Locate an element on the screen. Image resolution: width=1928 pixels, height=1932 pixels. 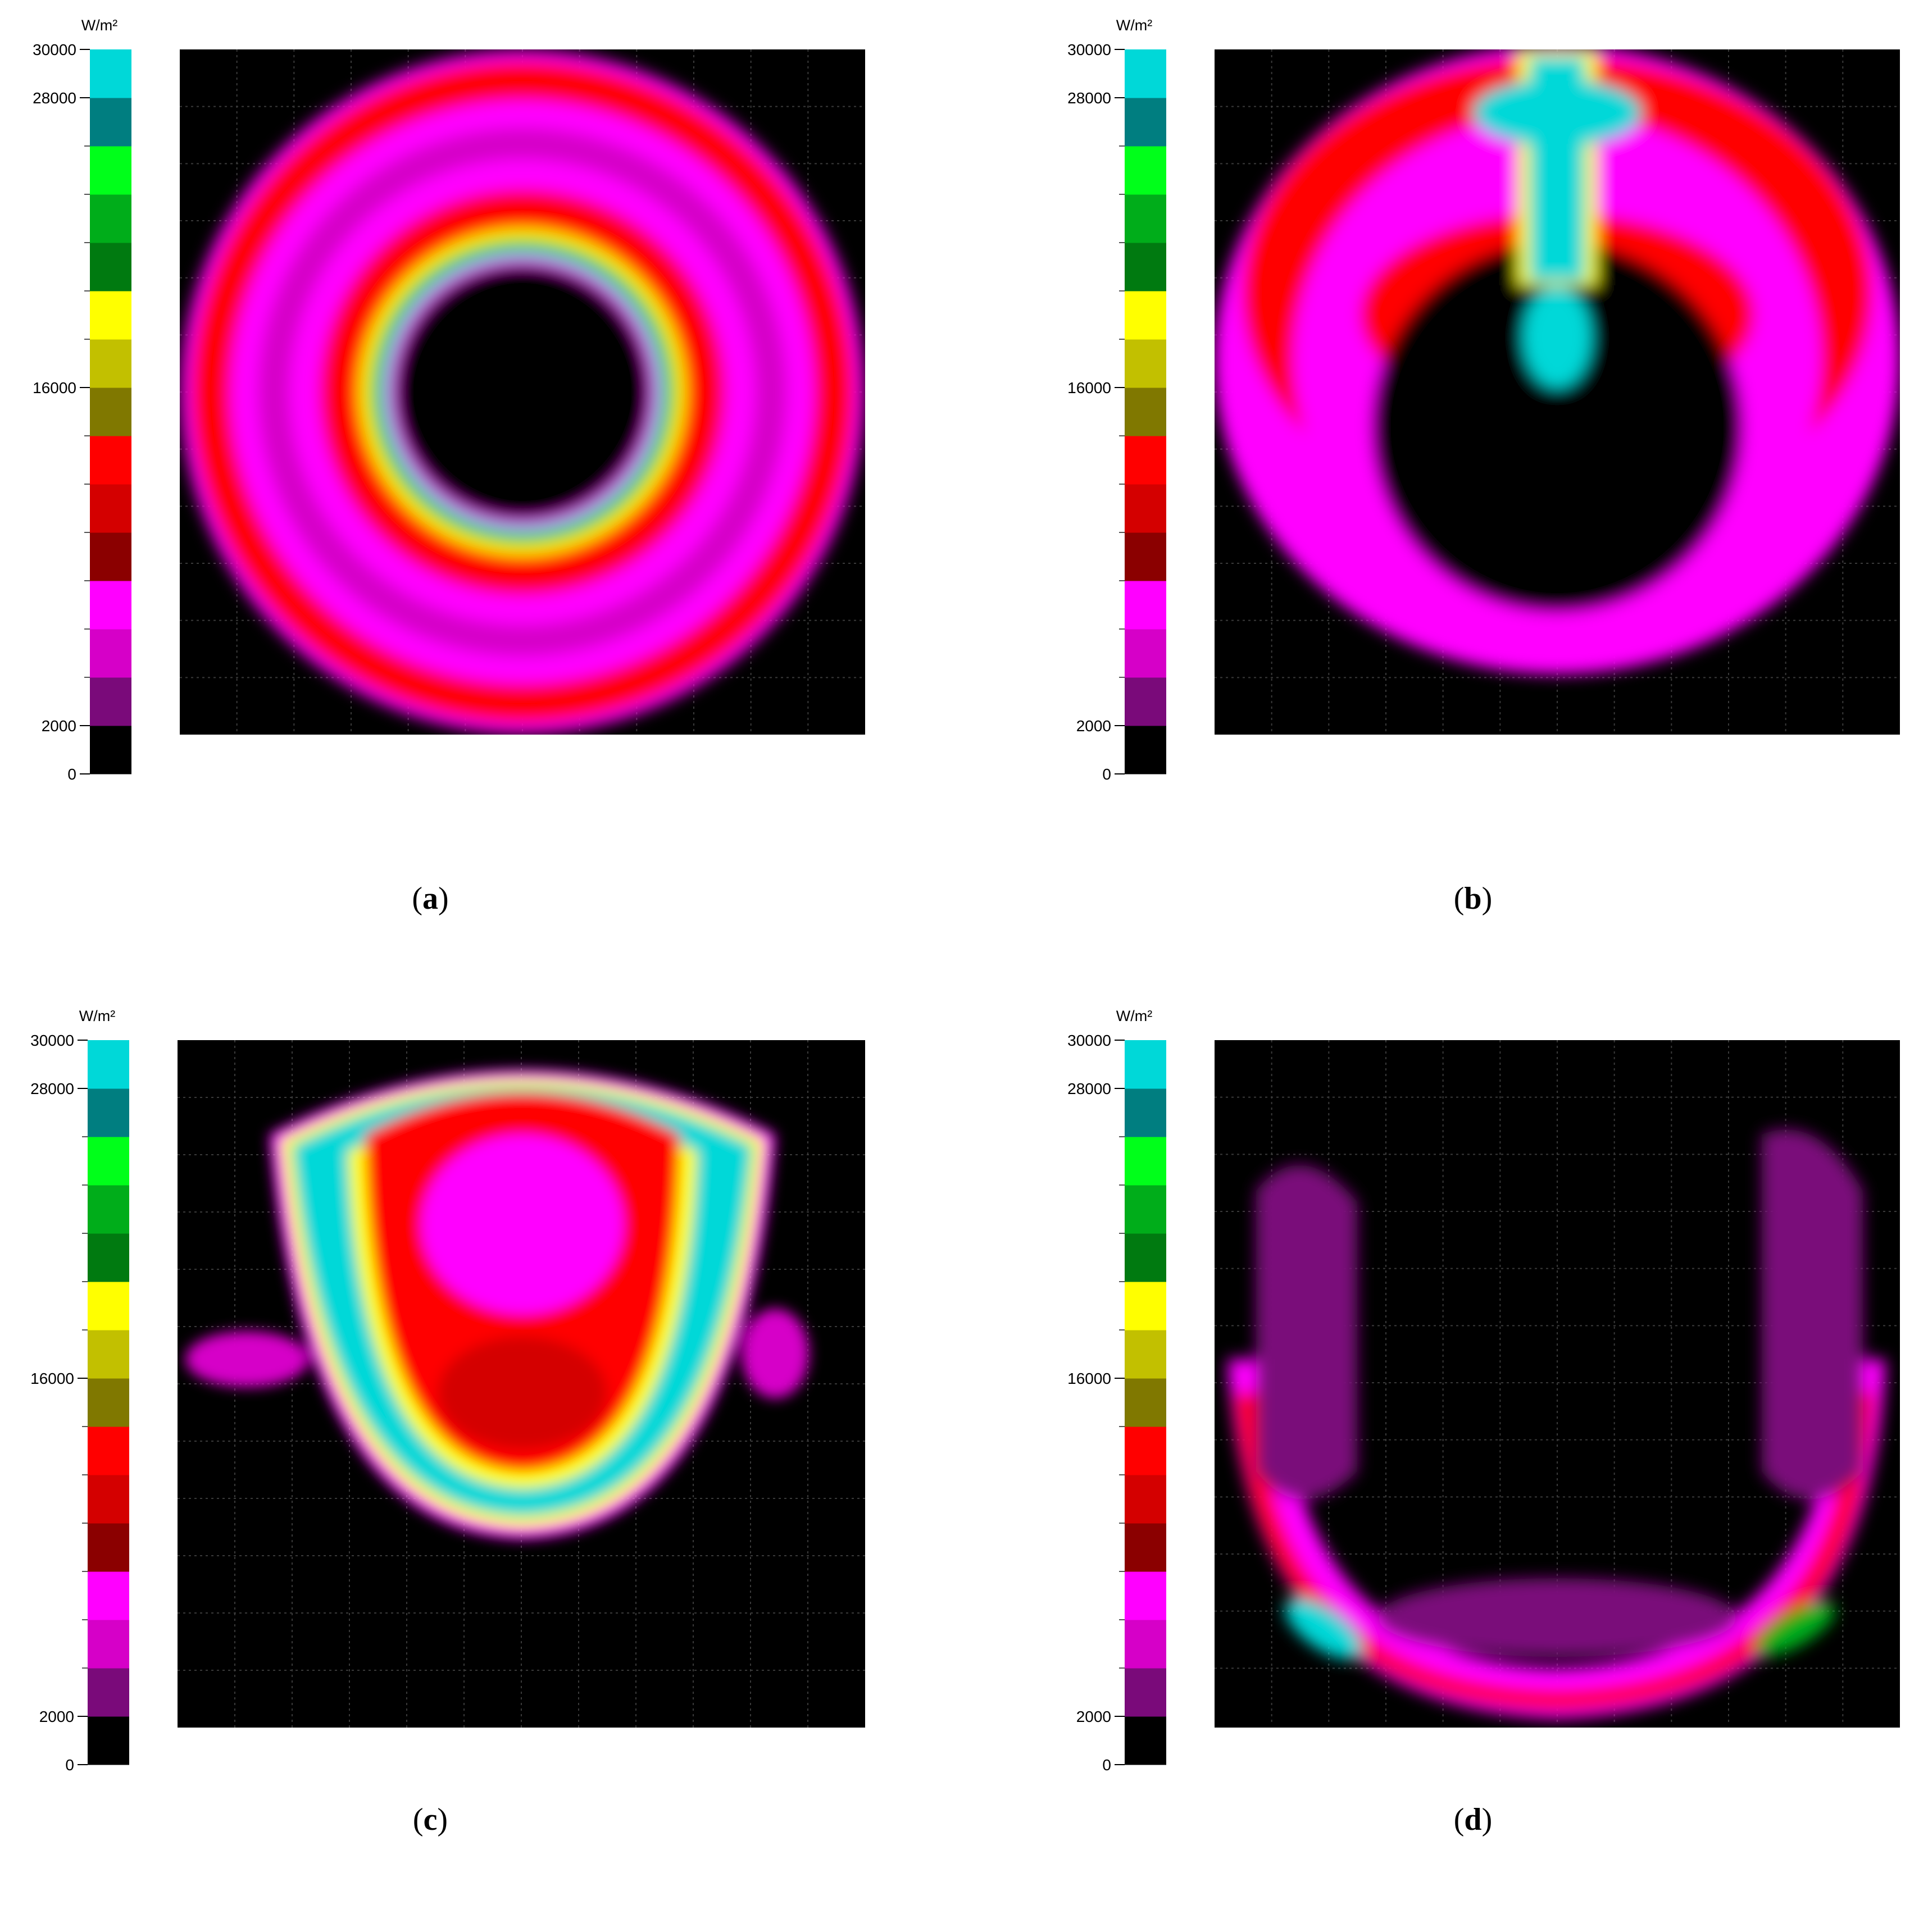
heatmap-b is located at coordinates (1557, 361).